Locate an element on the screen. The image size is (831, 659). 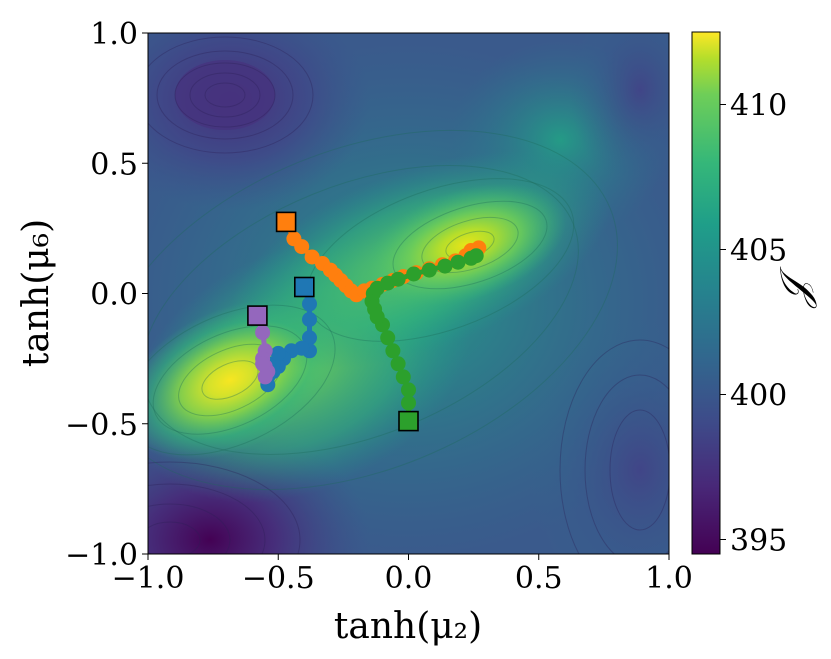
colorbar-axis: 395 400 405 410 is located at coordinates (753, 324).